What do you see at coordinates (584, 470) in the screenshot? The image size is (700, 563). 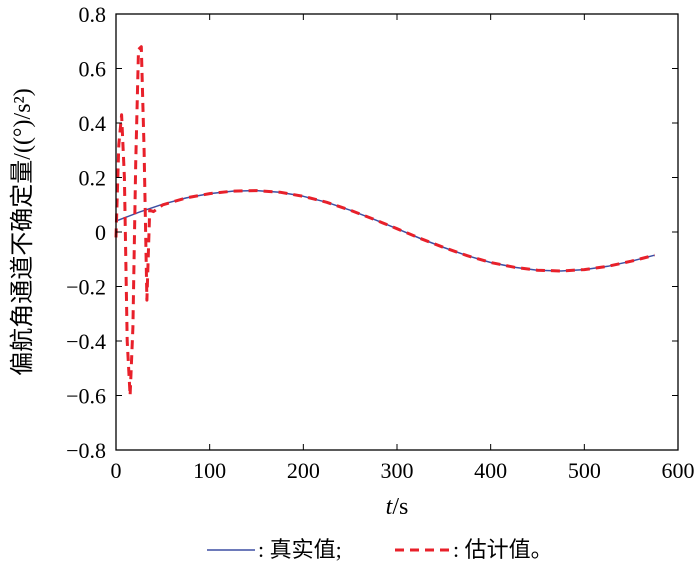 I see `x-tick-label: 500` at bounding box center [584, 470].